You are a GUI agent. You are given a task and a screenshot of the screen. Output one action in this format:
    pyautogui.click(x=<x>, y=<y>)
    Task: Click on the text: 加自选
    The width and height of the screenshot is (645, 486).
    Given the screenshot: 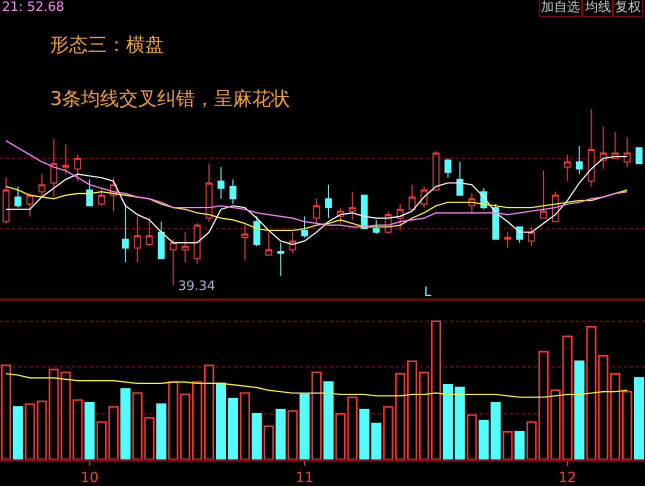 What is the action you would take?
    pyautogui.click(x=560, y=7)
    